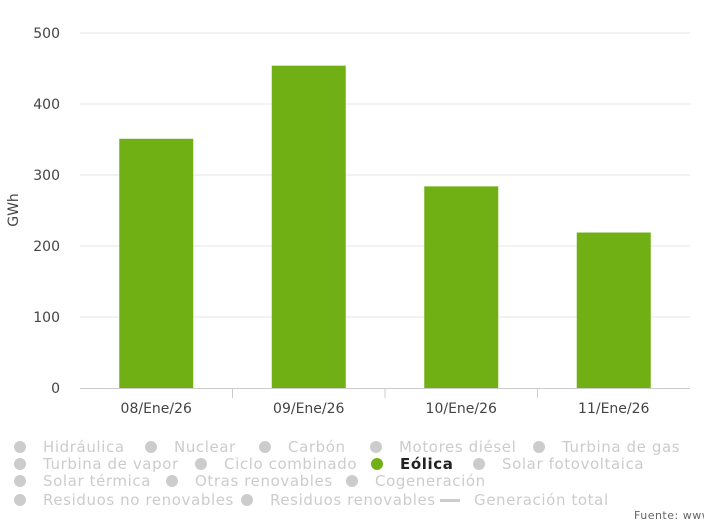 Image resolution: width=704 pixels, height=528 pixels. What do you see at coordinates (573, 464) in the screenshot?
I see `legend-item-label: Solar fotovoltaica` at bounding box center [573, 464].